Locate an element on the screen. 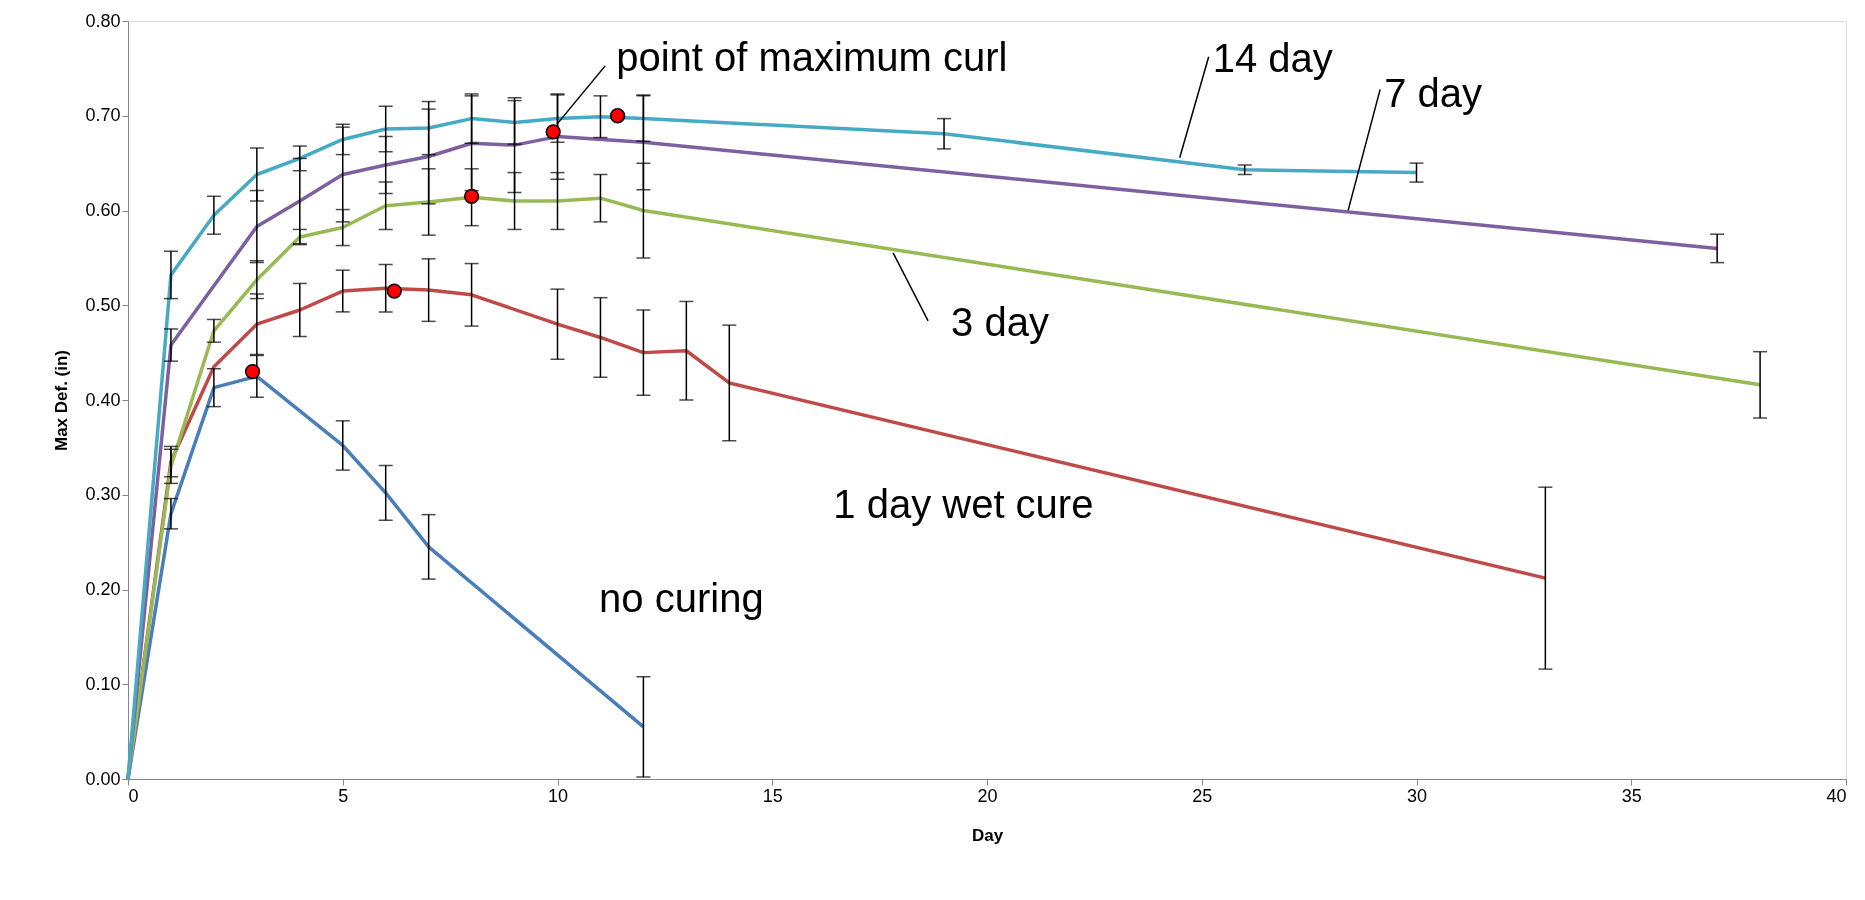 This screenshot has width=1865, height=900. x-tick-label: 0 is located at coordinates (133, 795).